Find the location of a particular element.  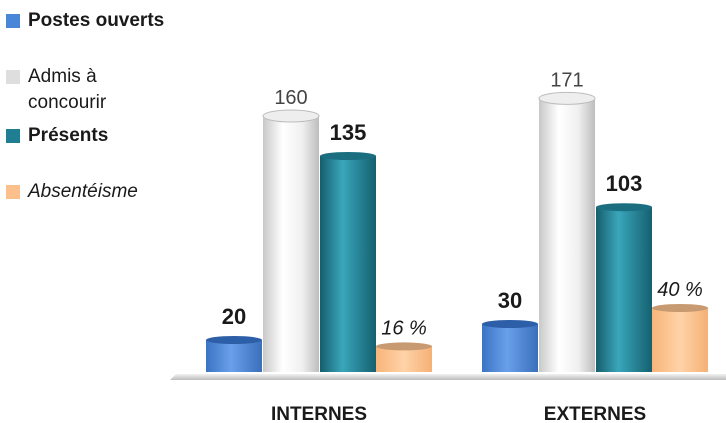

legend-item-absenteisme: Absentéisme is located at coordinates (87, 192).